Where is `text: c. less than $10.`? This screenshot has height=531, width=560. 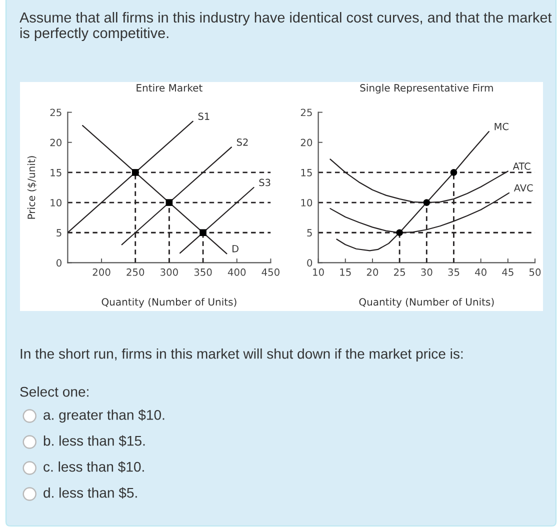
text: c. less than $10. is located at coordinates (94, 467).